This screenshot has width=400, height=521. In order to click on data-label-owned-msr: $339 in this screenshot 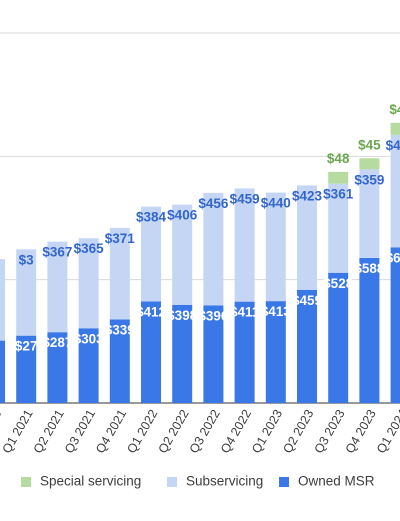, I will do `click(120, 329)`.